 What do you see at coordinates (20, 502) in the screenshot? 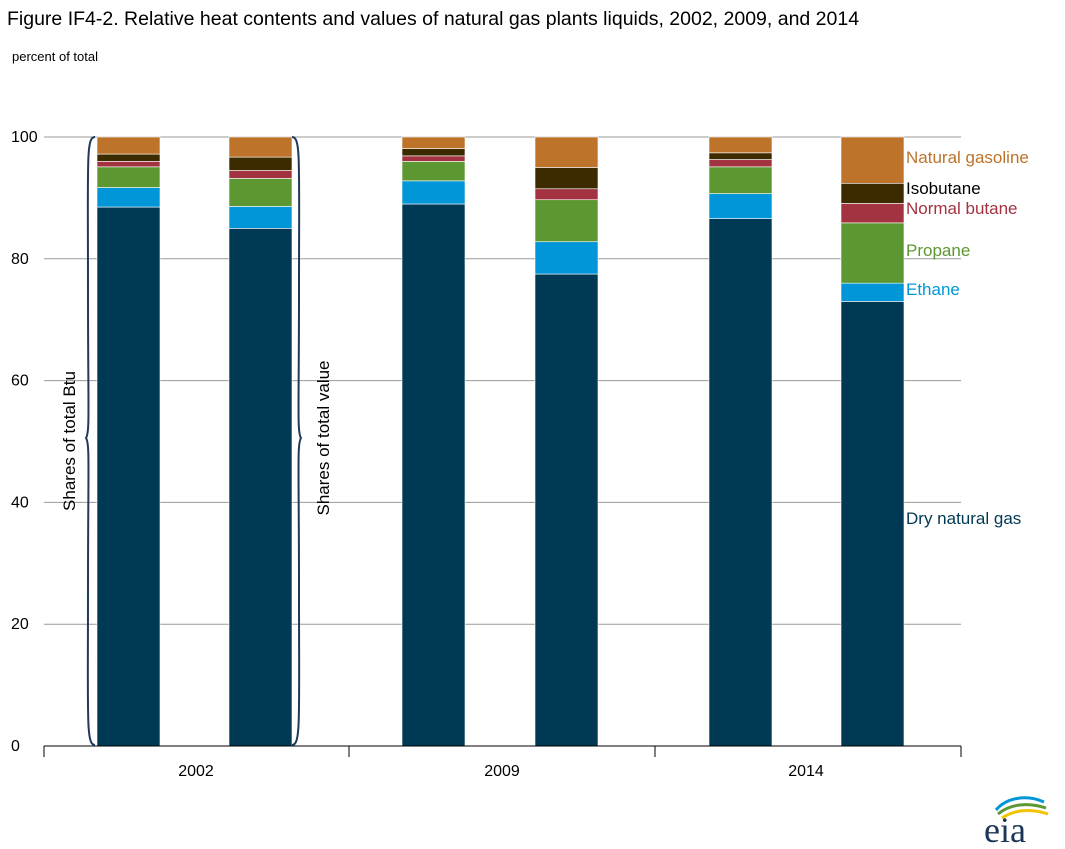
I see `y-tick-label: 40` at bounding box center [20, 502].